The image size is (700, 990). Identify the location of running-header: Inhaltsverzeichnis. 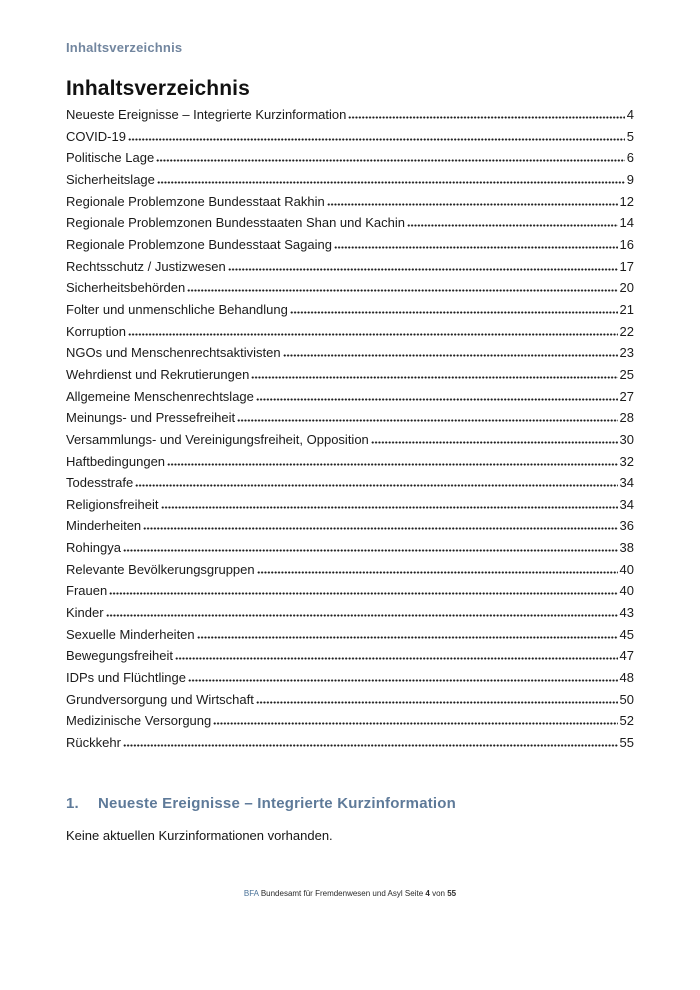
(124, 47).